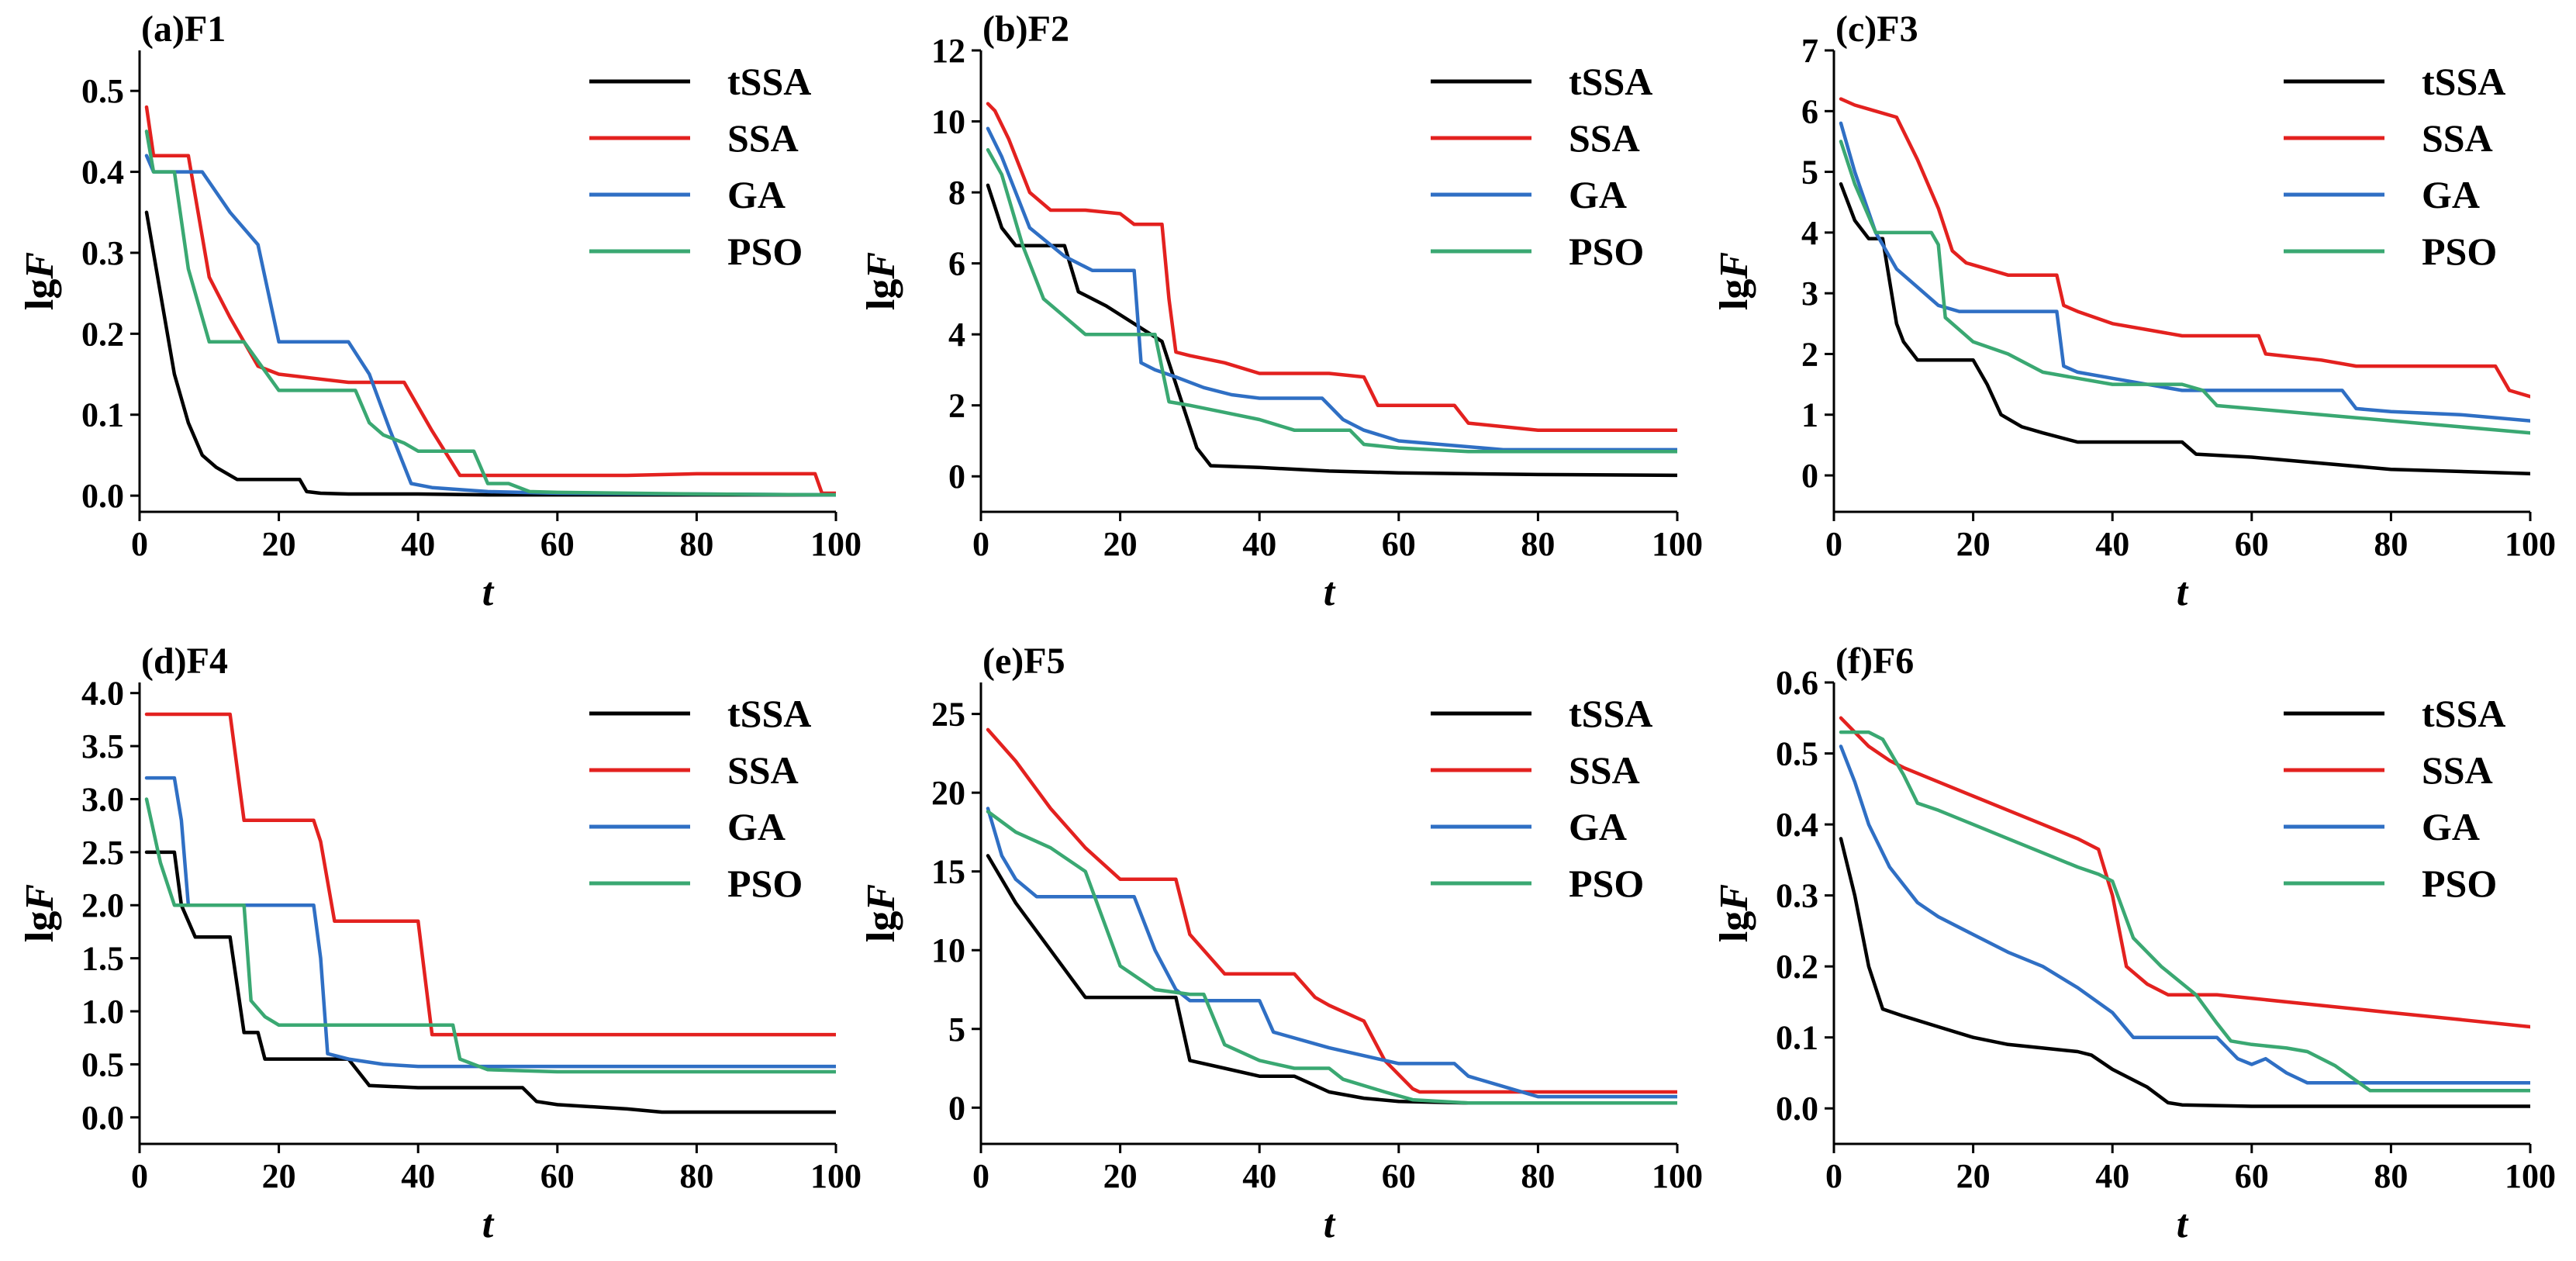 The width and height of the screenshot is (2576, 1261). What do you see at coordinates (102, 1064) in the screenshot?
I see `chart-4-ytick-label: 0.5` at bounding box center [102, 1064].